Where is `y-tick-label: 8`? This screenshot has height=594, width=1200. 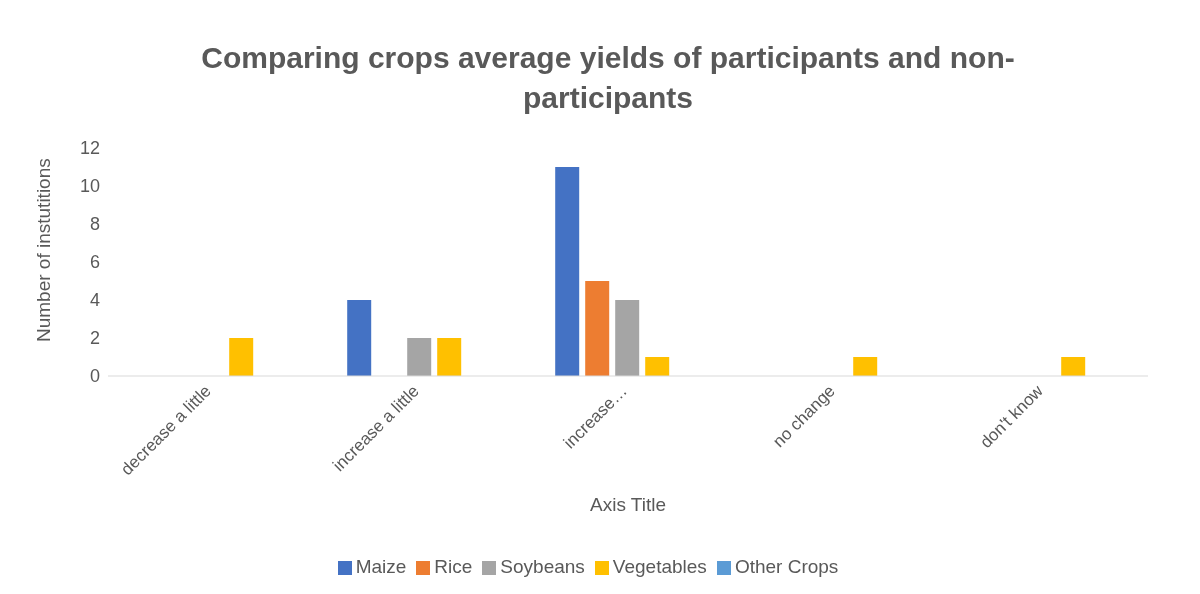 y-tick-label: 8 is located at coordinates (94, 224).